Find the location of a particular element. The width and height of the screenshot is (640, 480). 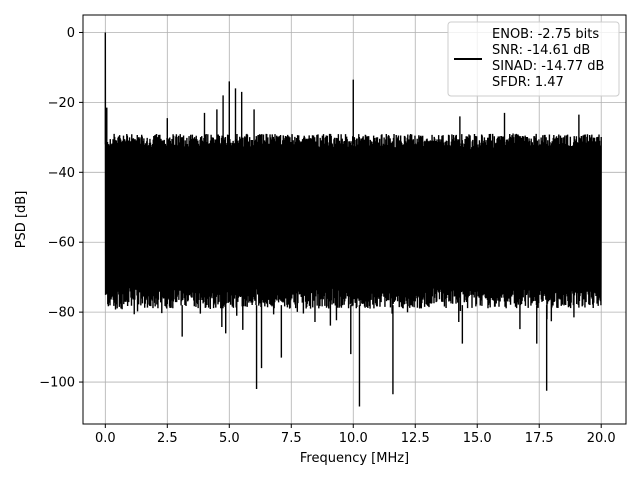

x-axis-ticks: 0.0 2.5 5.0 7.5 10.0 12.5 15.0 17.5 20.0 is located at coordinates (355, 435).